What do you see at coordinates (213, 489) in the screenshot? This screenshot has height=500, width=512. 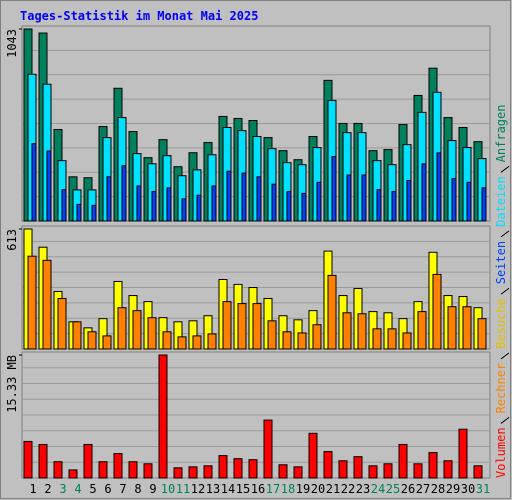 I see `x-tick-label: 13` at bounding box center [213, 489].